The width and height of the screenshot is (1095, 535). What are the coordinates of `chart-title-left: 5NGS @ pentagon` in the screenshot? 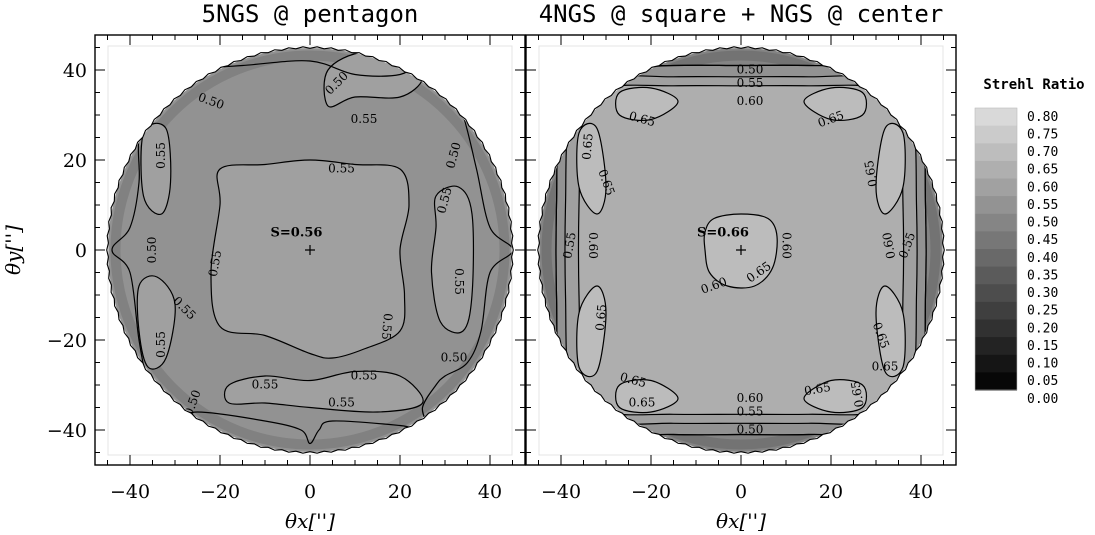 It's located at (310, 14).